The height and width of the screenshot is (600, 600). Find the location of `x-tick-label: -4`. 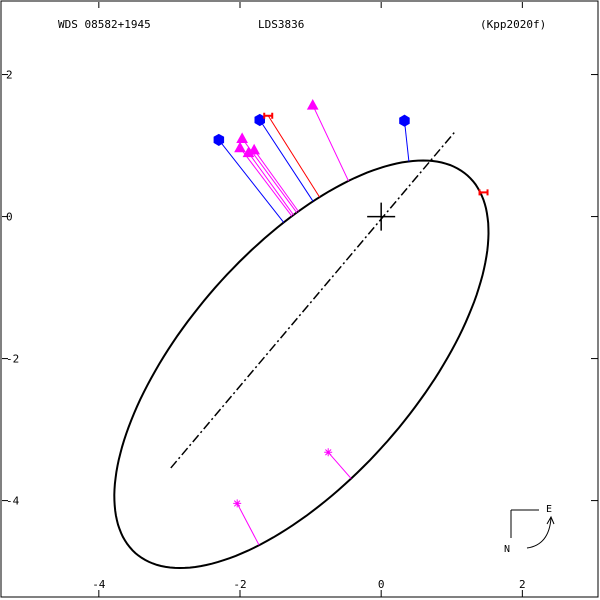

x-tick-label: -4 is located at coordinates (99, 584).